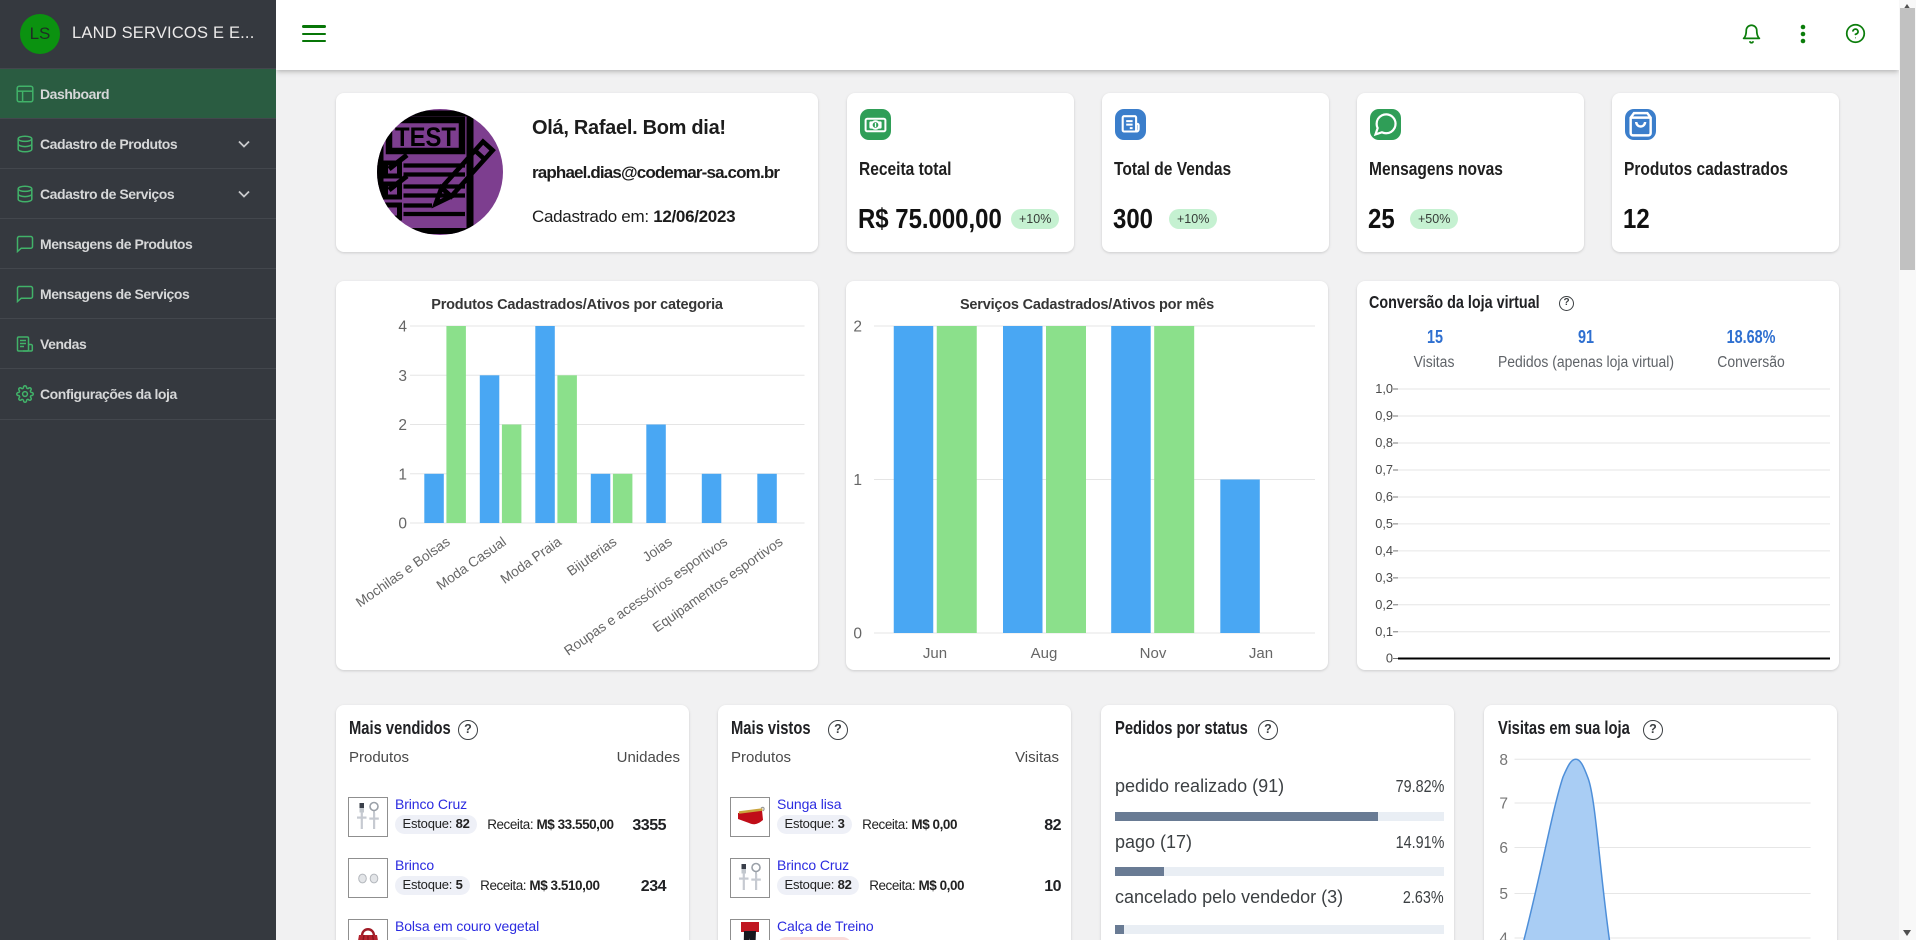 This screenshot has height=940, width=1916. What do you see at coordinates (1384, 415) in the screenshot?
I see `svg-text: 0,9` at bounding box center [1384, 415].